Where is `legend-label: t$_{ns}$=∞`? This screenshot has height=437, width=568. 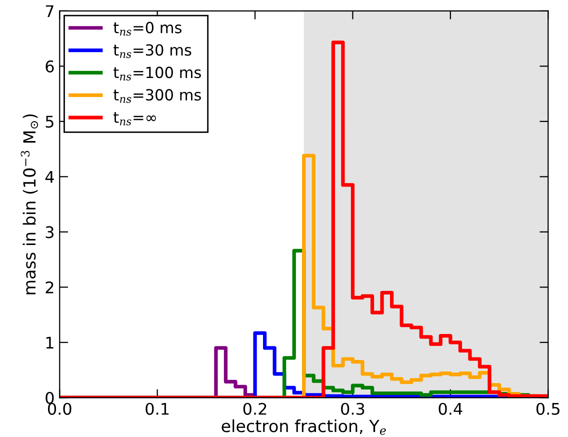 legend-label: t$_{ns}$=∞ is located at coordinates (135, 119).